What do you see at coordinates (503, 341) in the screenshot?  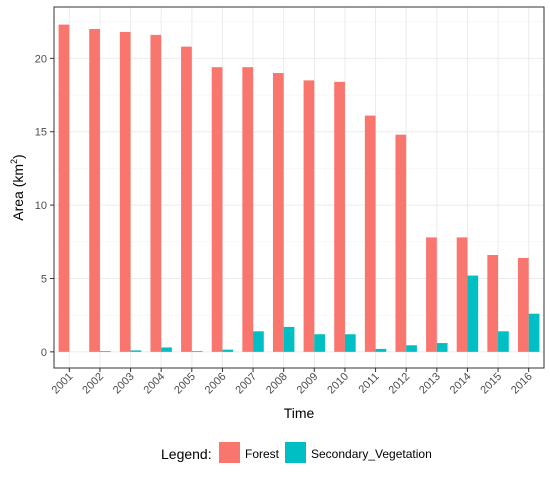 I see `bar-secondary-vegetation-2015` at bounding box center [503, 341].